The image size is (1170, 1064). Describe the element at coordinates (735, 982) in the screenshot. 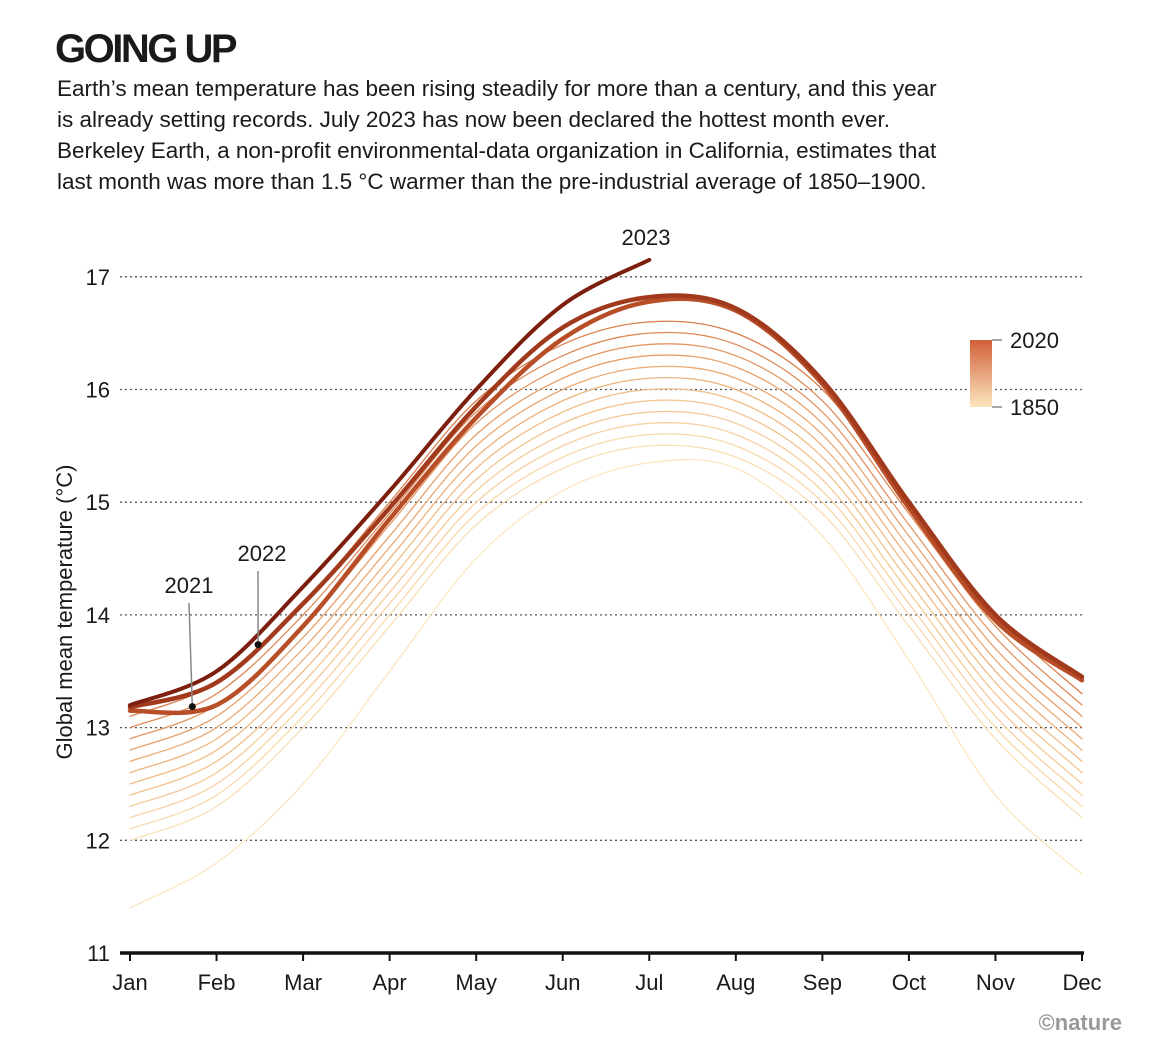

I see `x-tick-label: Aug` at that location.